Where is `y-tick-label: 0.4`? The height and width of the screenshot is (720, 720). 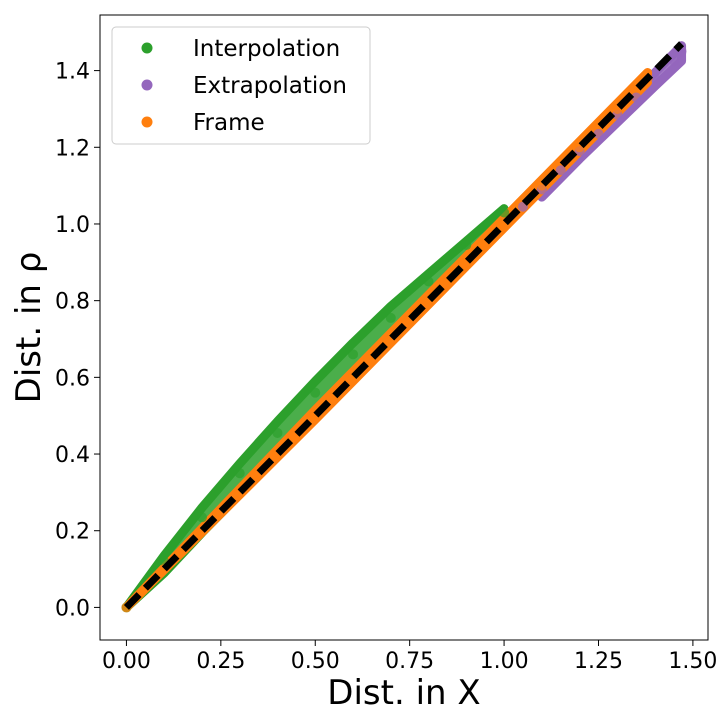
y-tick-label: 0.4 is located at coordinates (72, 455).